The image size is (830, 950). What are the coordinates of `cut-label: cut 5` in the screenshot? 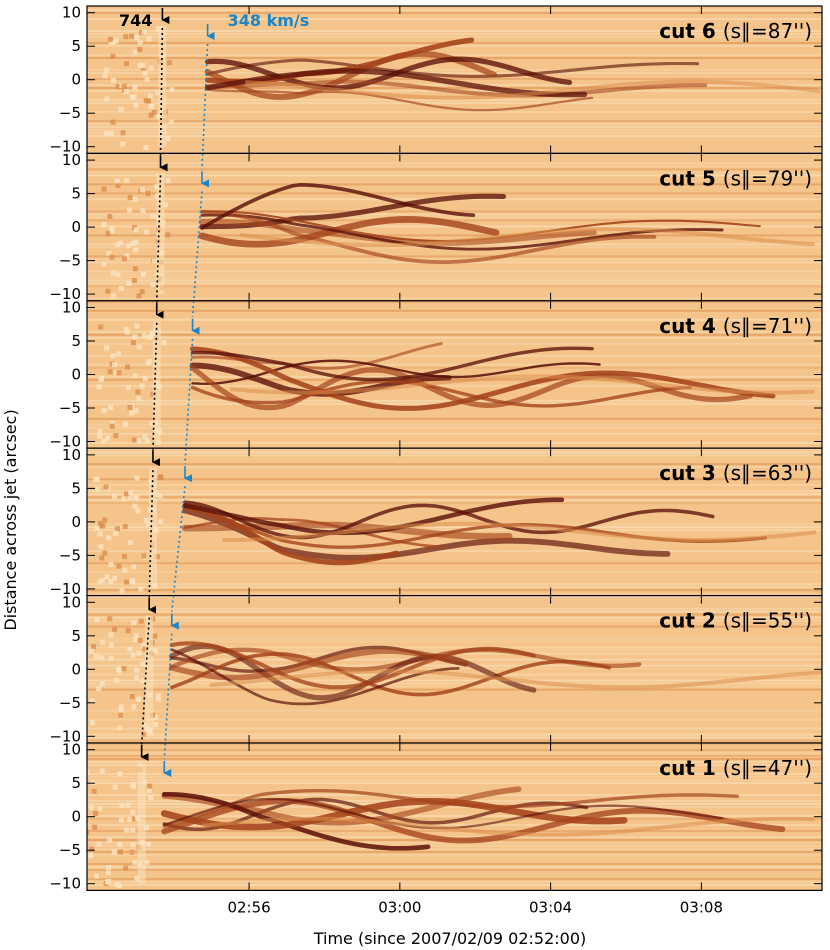 It's located at (691, 178).